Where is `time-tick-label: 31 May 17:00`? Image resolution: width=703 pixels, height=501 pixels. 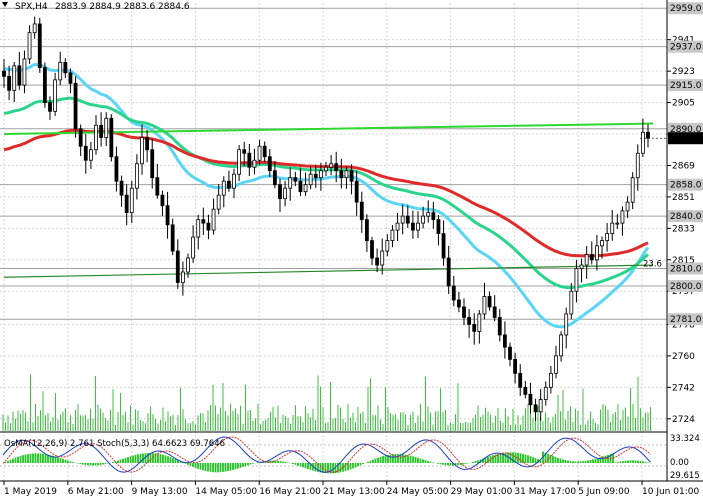 time-tick-label: 31 May 17:00 is located at coordinates (545, 492).